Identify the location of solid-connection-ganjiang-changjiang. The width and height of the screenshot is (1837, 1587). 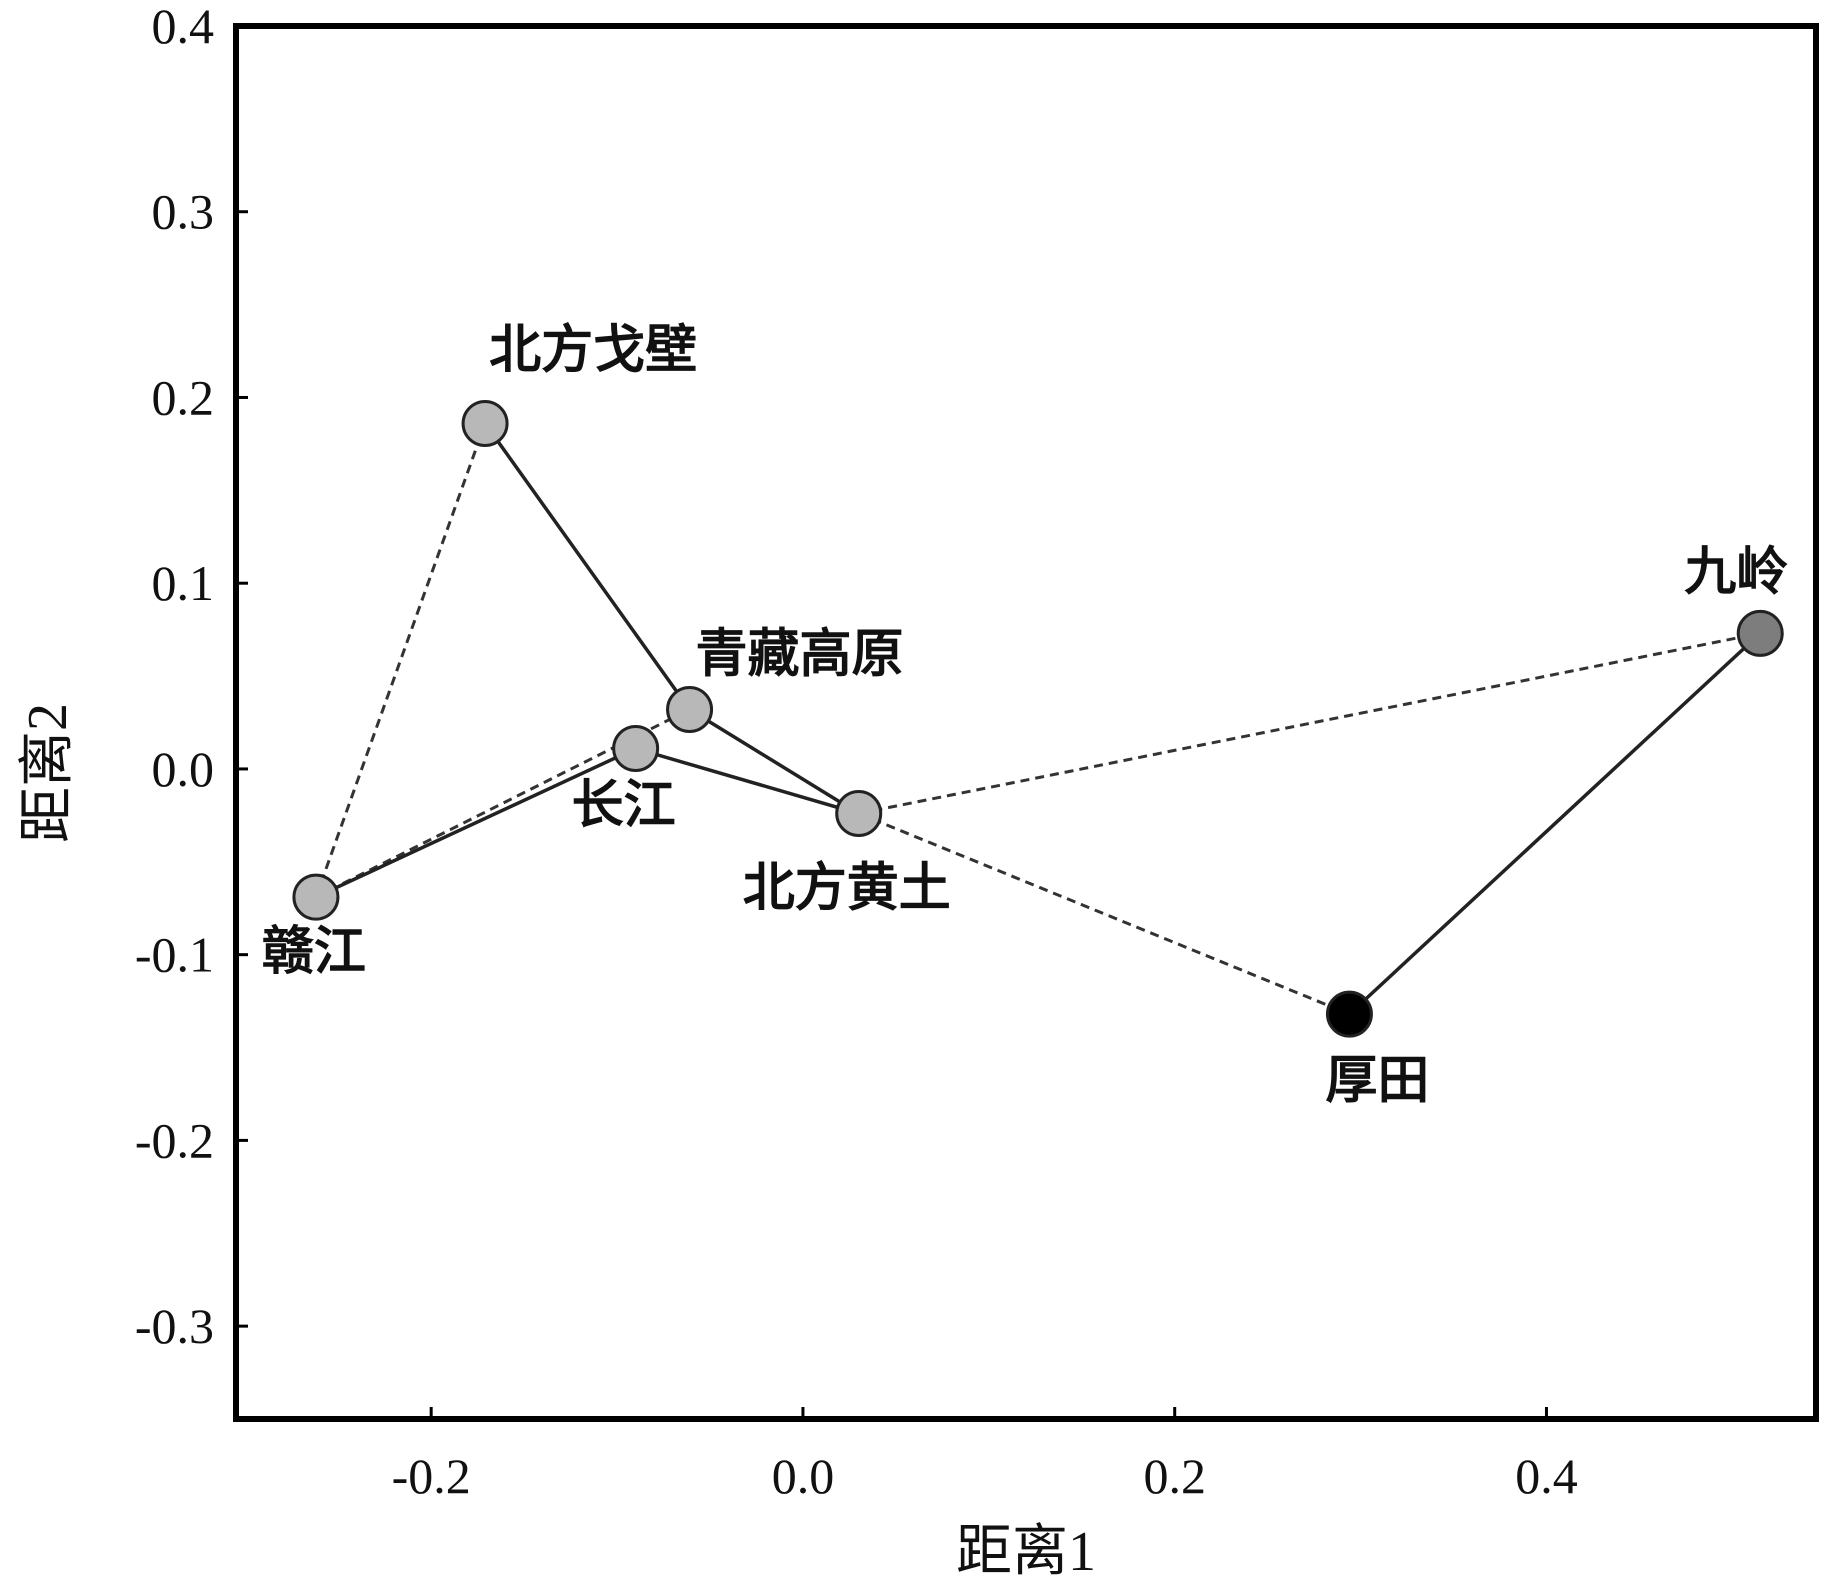
(476, 822).